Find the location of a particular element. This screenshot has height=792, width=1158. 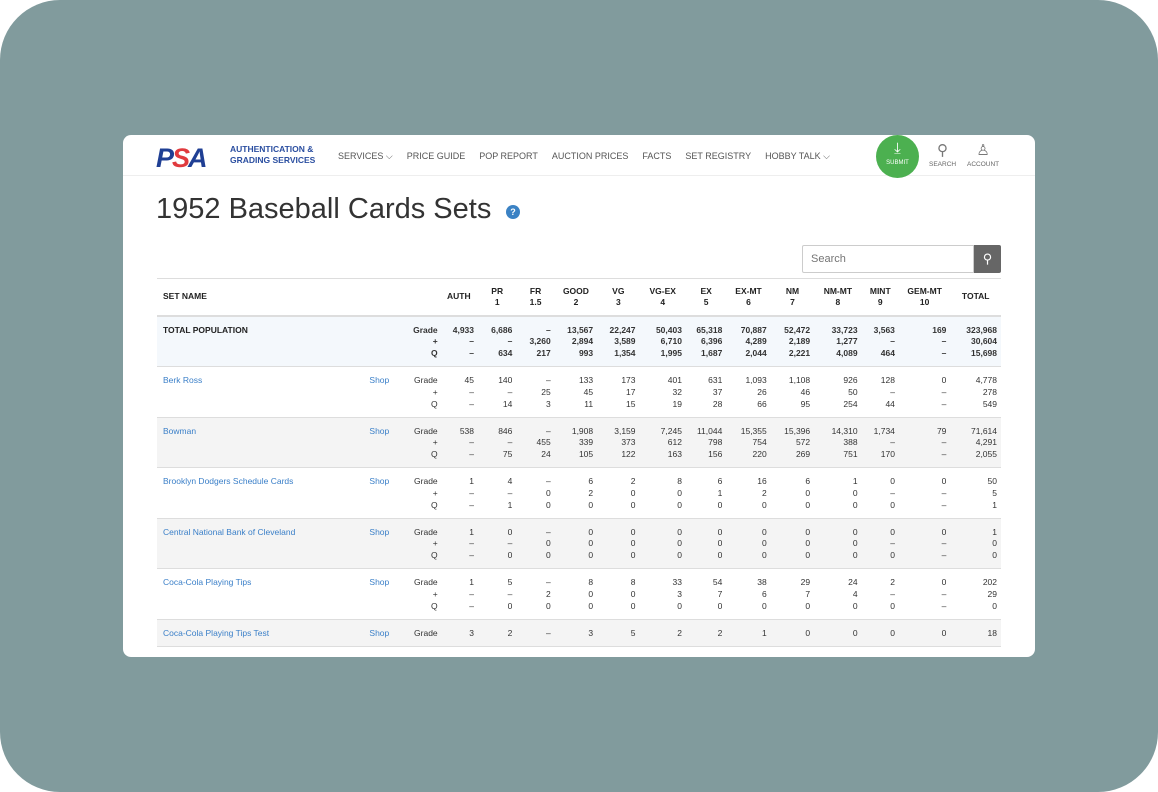

set-name-link: Central National Bank of Cleveland is located at coordinates (258, 527).